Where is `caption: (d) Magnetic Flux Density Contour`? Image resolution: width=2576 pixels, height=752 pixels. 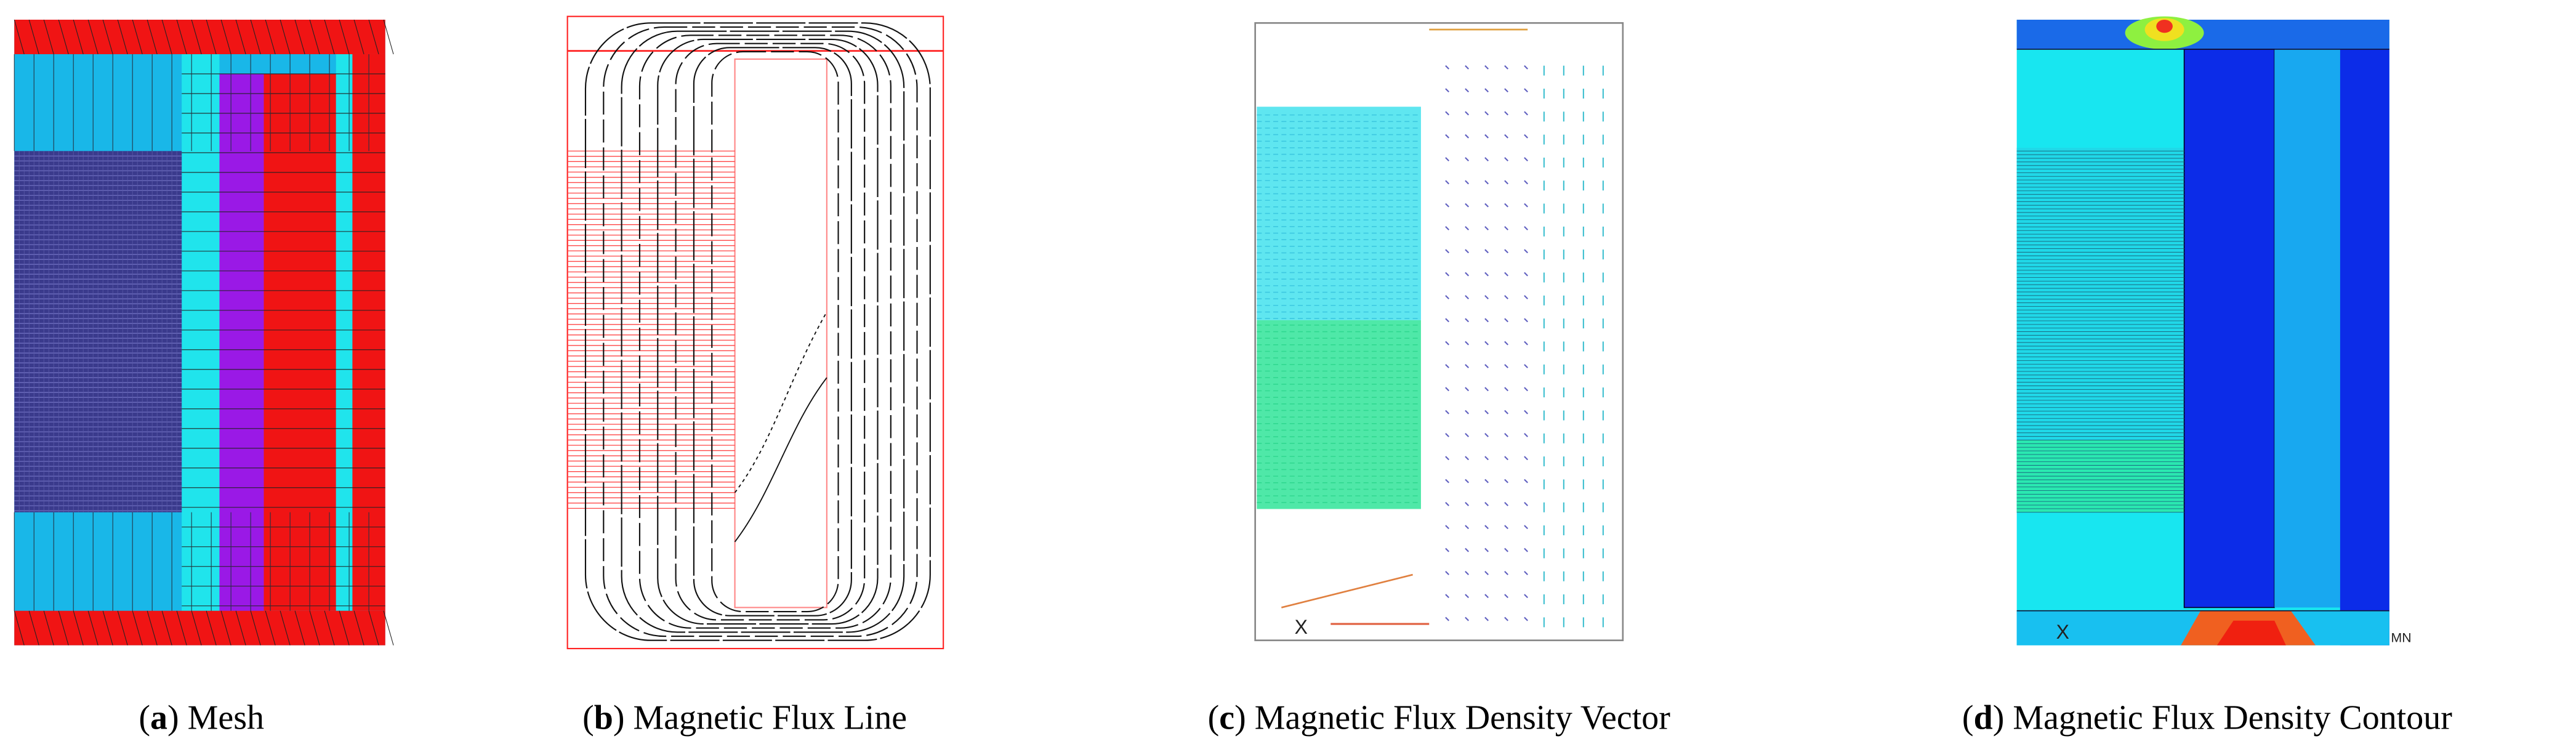 caption: (d) Magnetic Flux Density Contour is located at coordinates (2207, 718).